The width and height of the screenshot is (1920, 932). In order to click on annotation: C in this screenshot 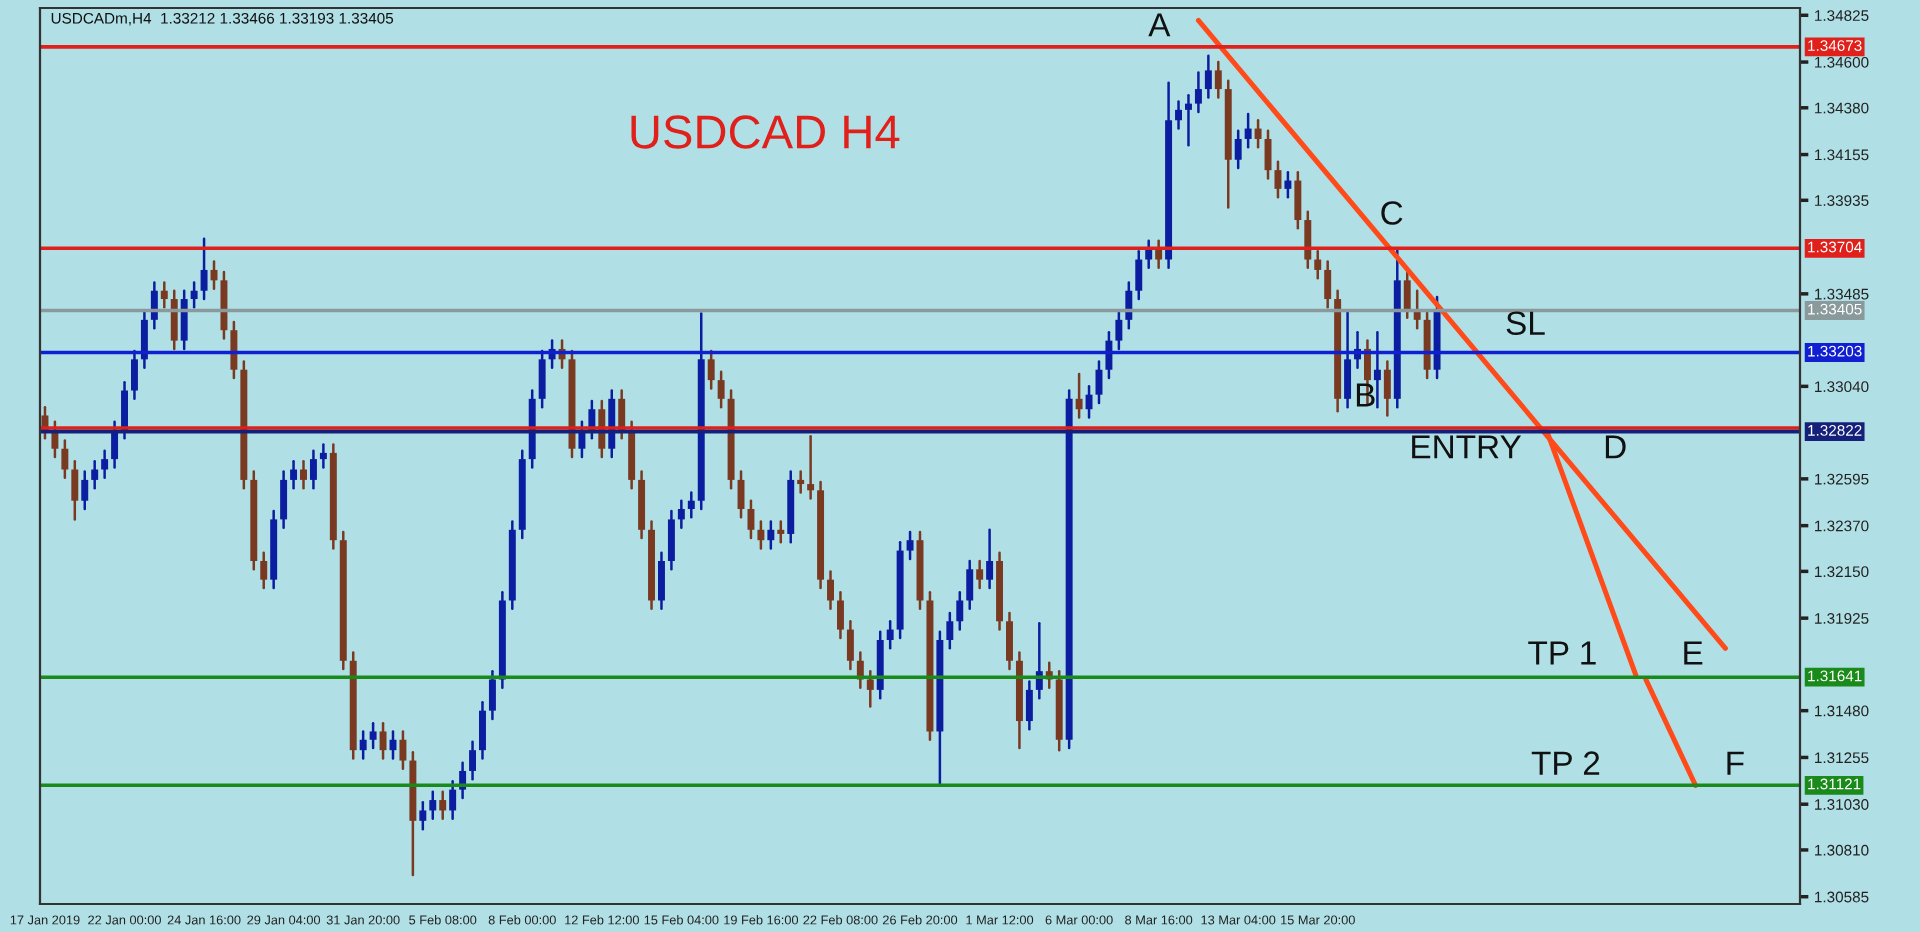, I will do `click(1392, 213)`.